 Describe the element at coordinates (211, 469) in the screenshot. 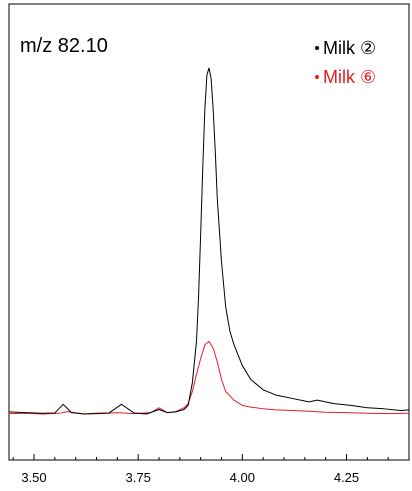

I see `x-axis: 3.50 3.75 4.00 4.25` at that location.